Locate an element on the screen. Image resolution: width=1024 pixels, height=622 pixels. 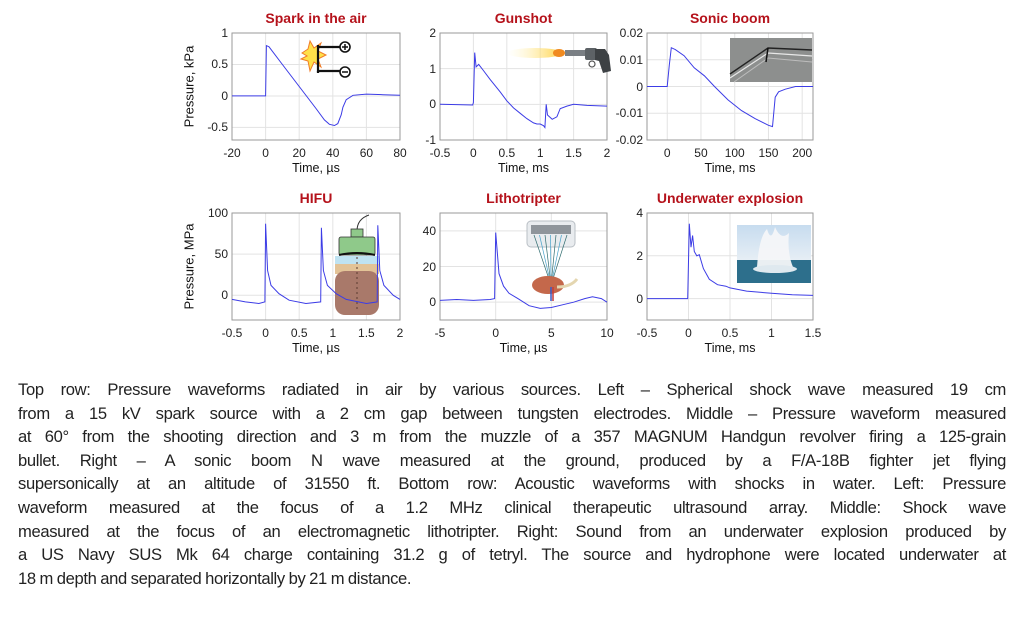
y-tick-label: -0.02 is located at coordinates (629, 140).